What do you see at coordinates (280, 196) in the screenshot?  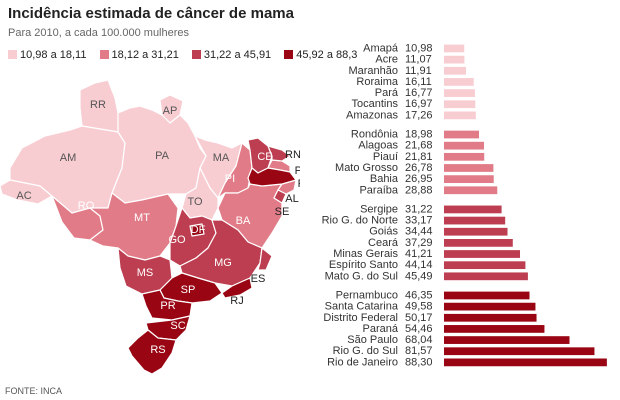 I see `state-se` at bounding box center [280, 196].